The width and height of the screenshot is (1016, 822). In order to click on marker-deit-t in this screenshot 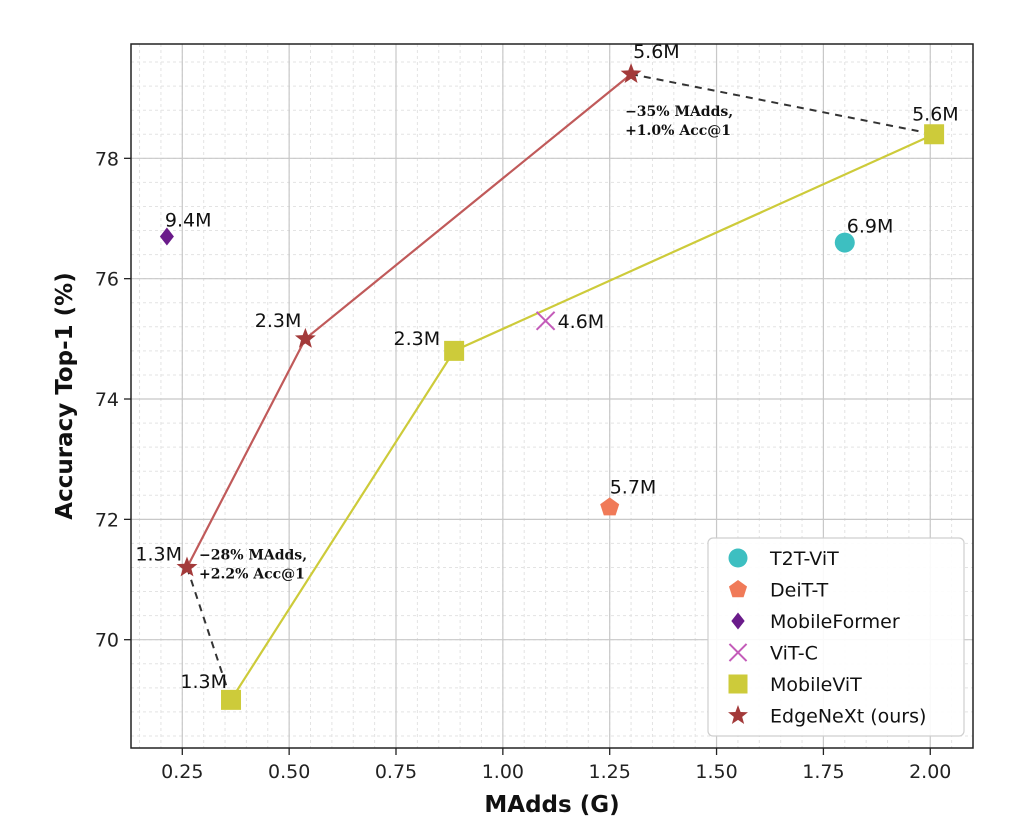, I will do `click(610, 506)`.